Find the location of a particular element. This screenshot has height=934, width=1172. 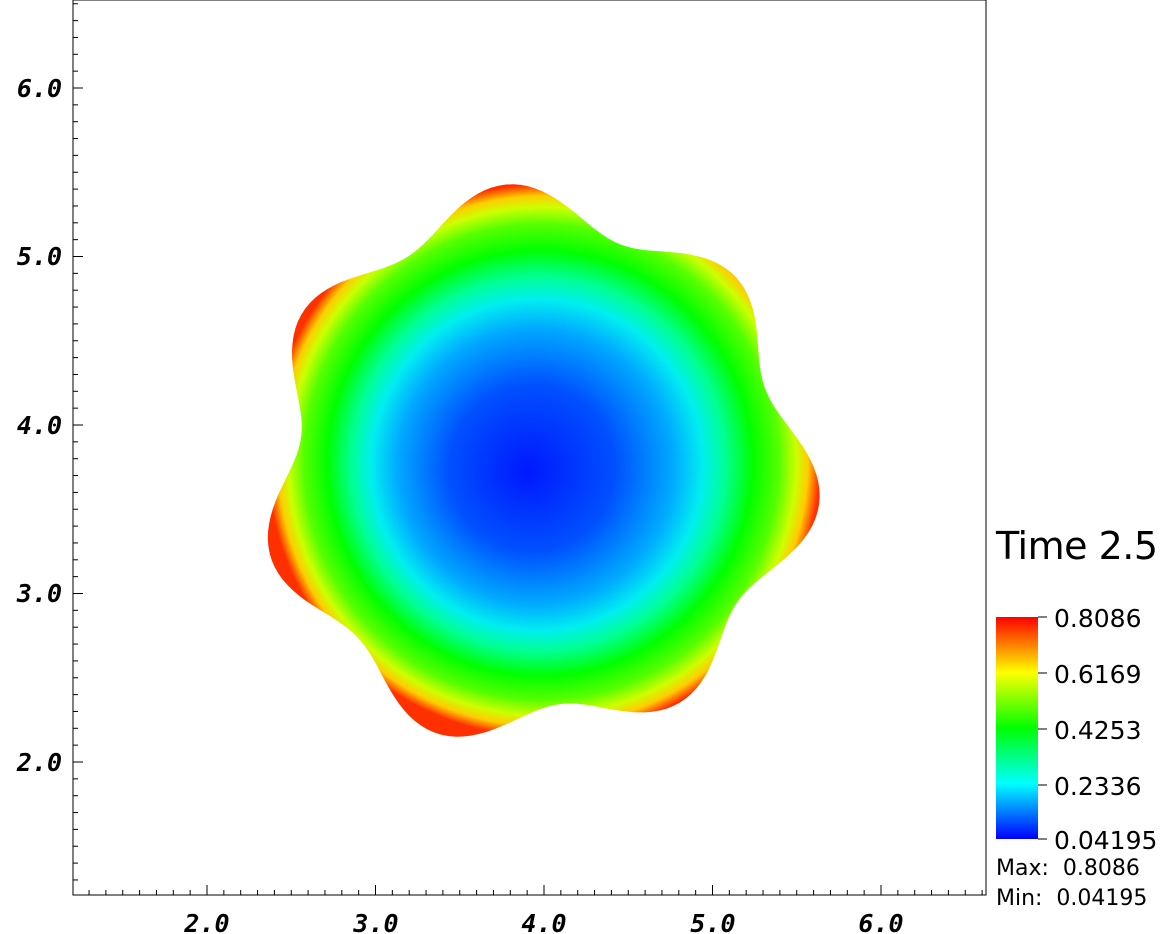

colorbar-label: 0.04195 is located at coordinates (1106, 840).